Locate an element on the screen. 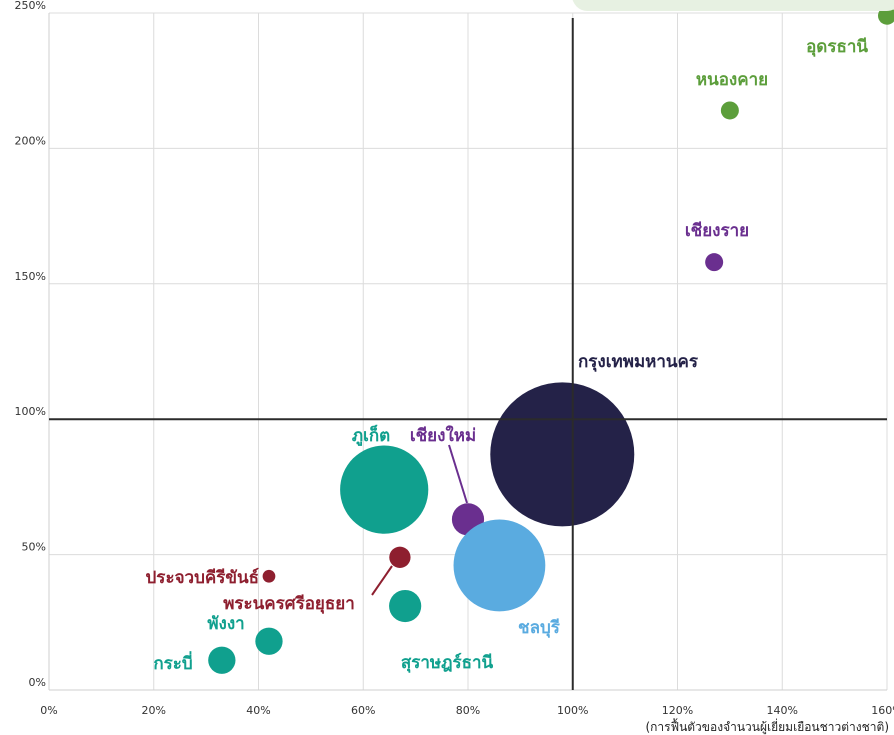  y-tick-label: 250% is located at coordinates (30, 6).